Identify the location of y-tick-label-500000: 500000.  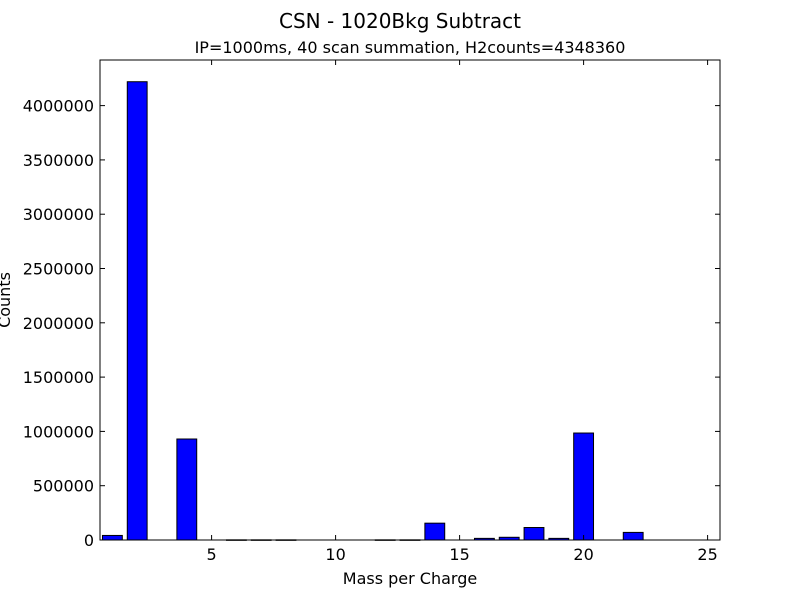
(63, 486).